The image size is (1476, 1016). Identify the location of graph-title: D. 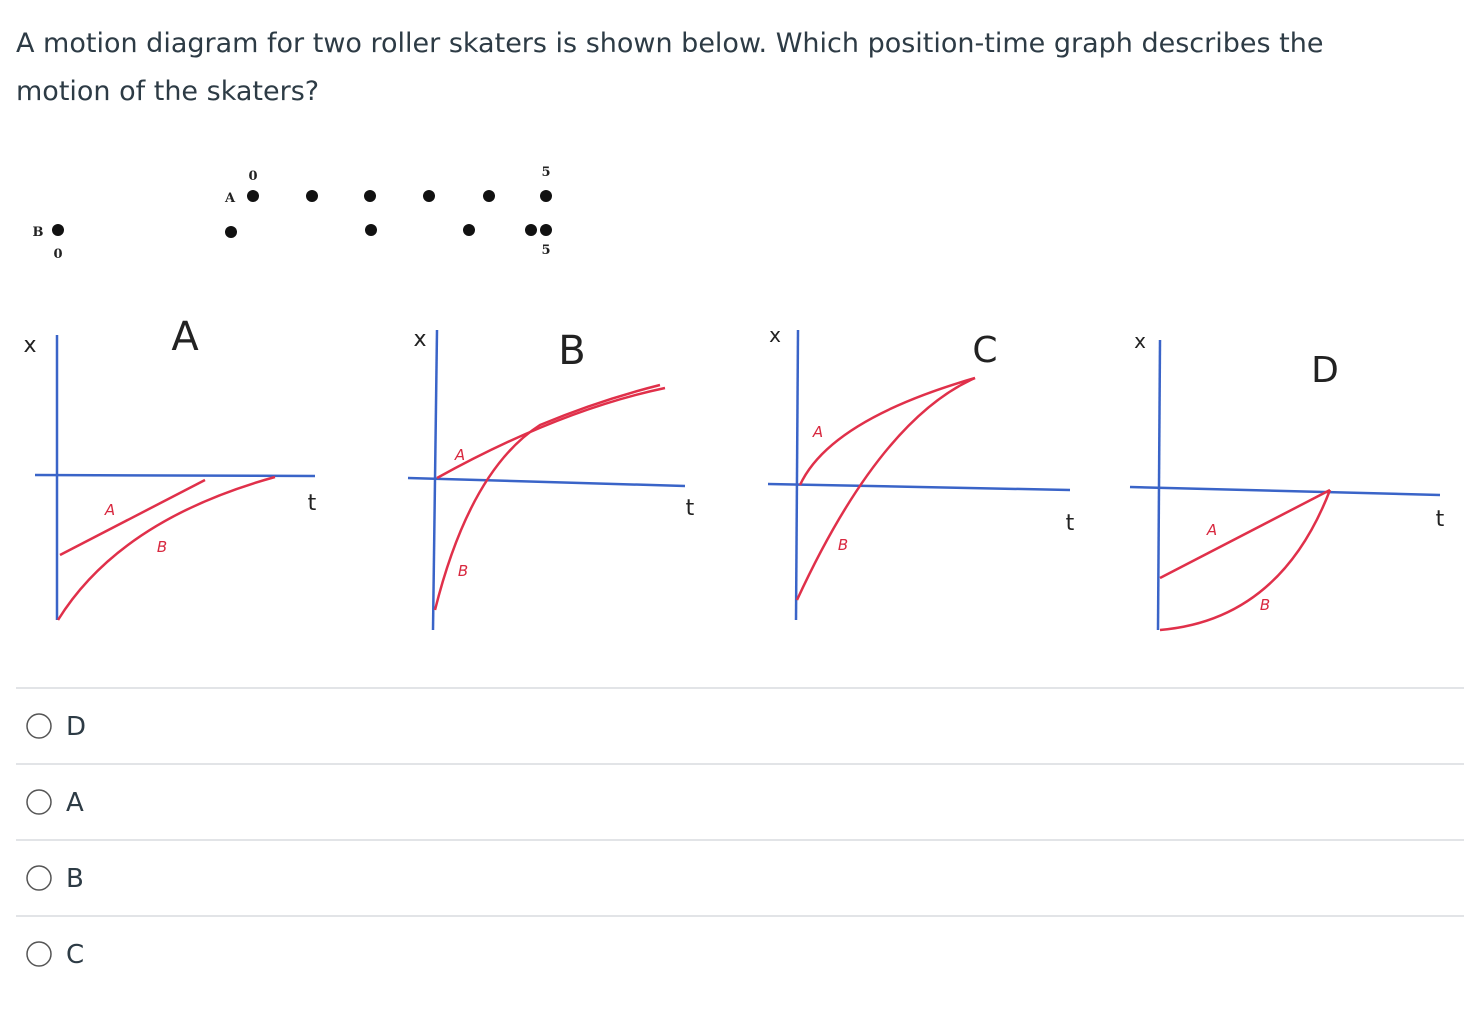
(1325, 370).